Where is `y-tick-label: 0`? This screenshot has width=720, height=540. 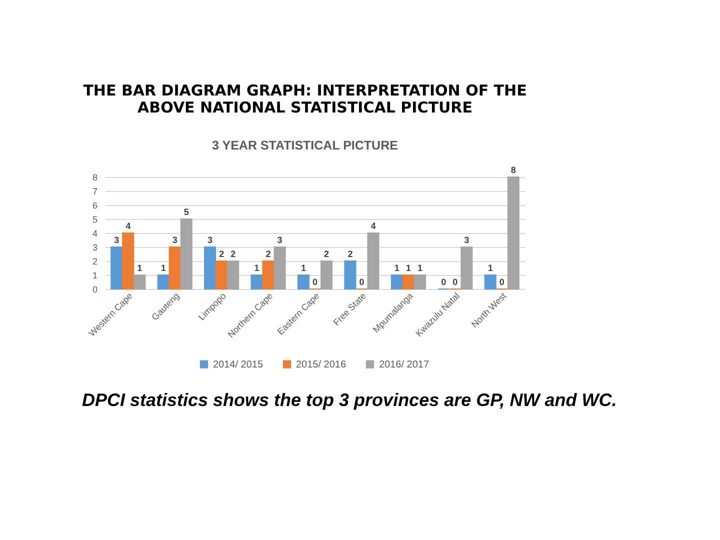 y-tick-label: 0 is located at coordinates (95, 289).